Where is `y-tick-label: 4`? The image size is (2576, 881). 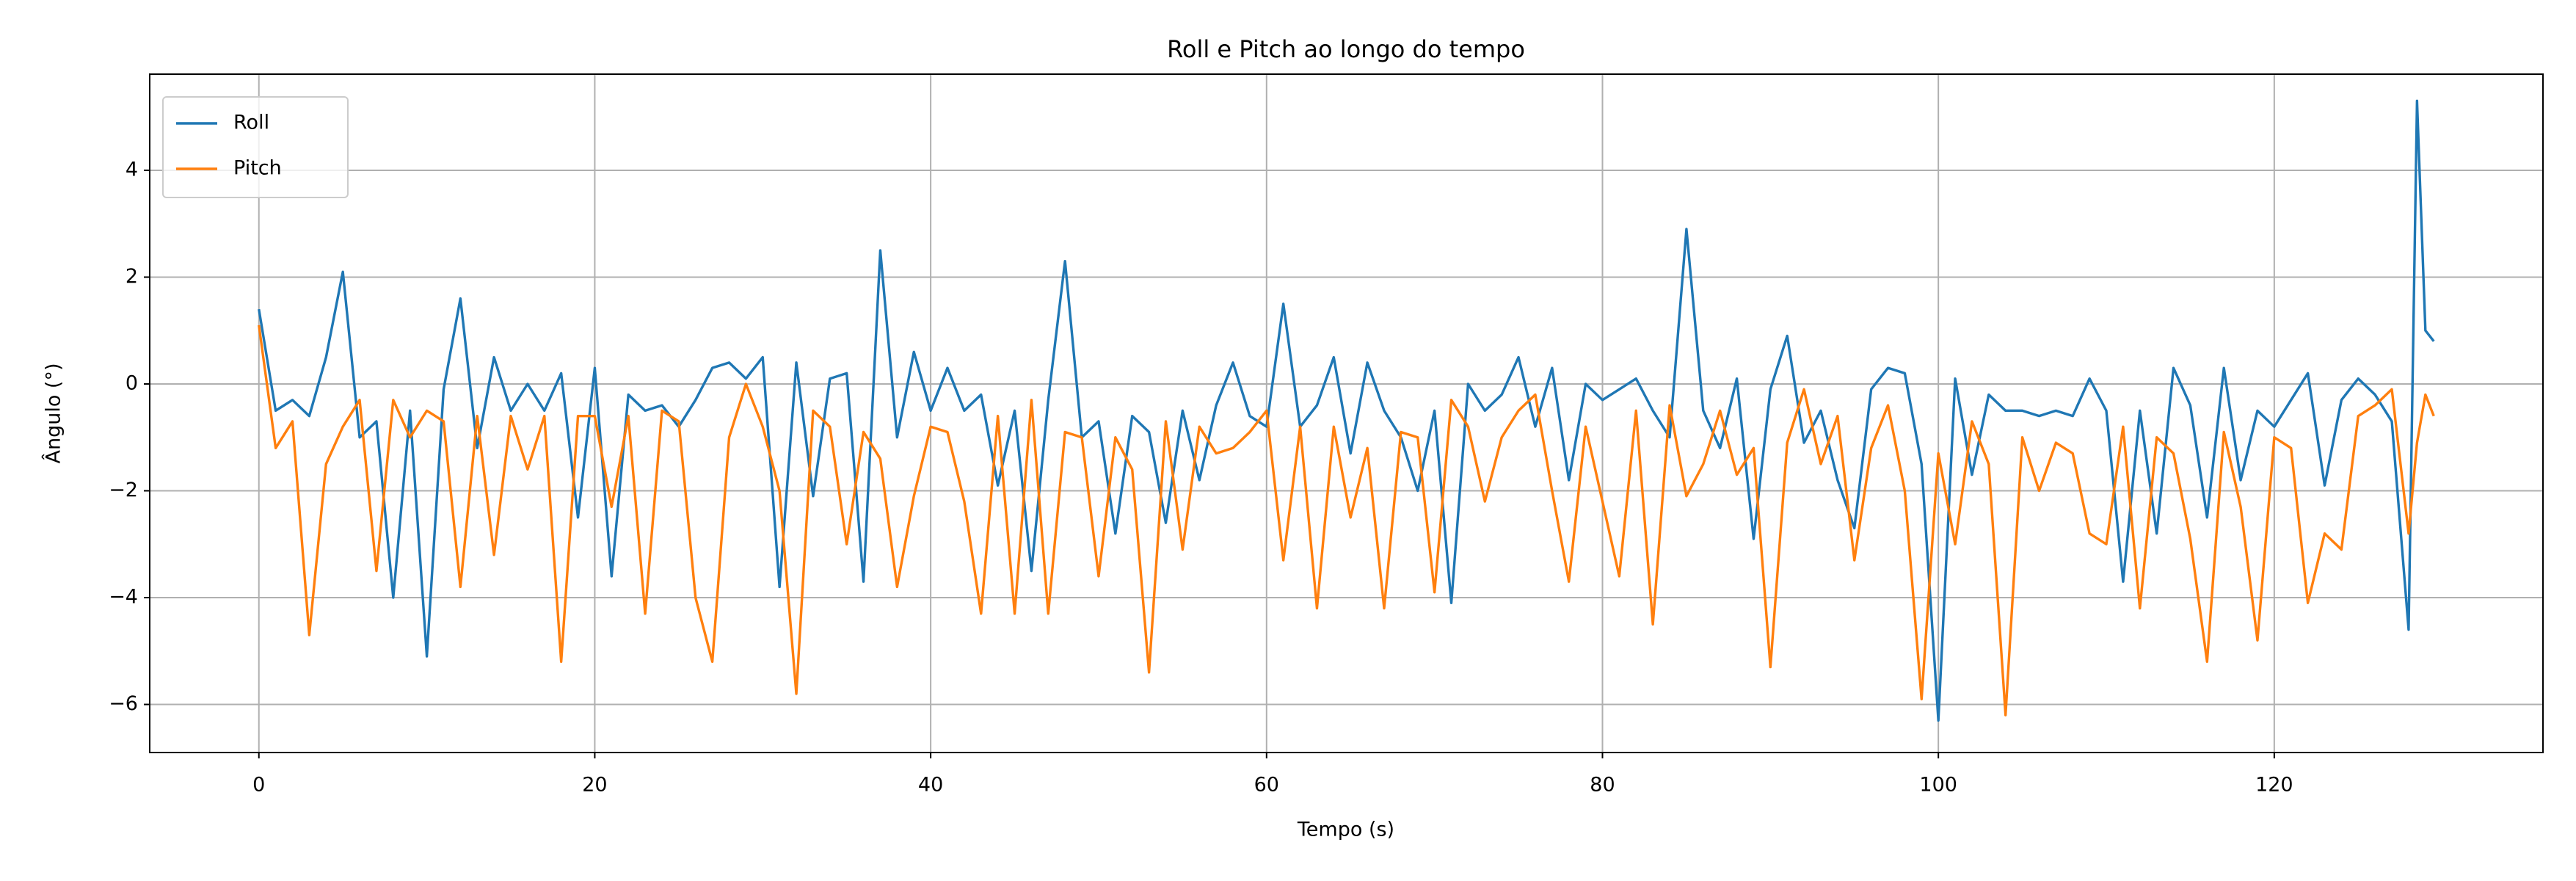
y-tick-label: 4 is located at coordinates (131, 169).